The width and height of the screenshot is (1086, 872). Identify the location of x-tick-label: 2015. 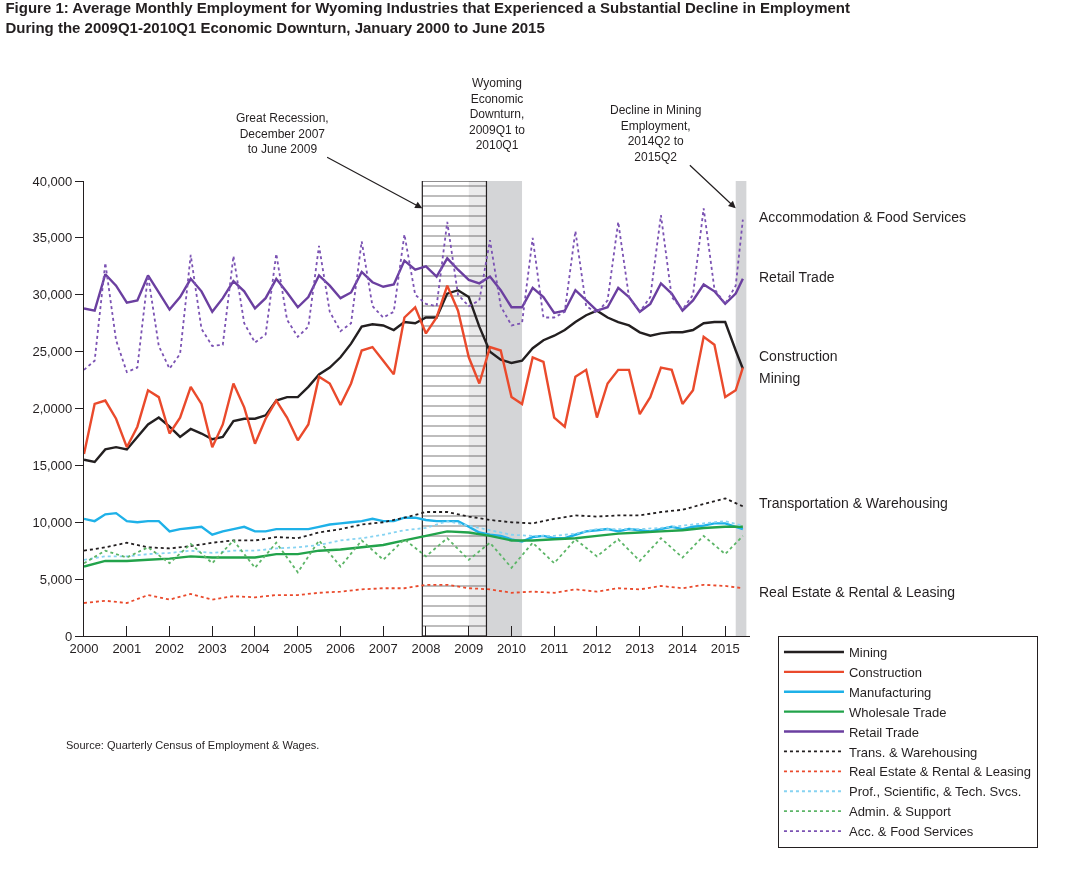
(725, 648).